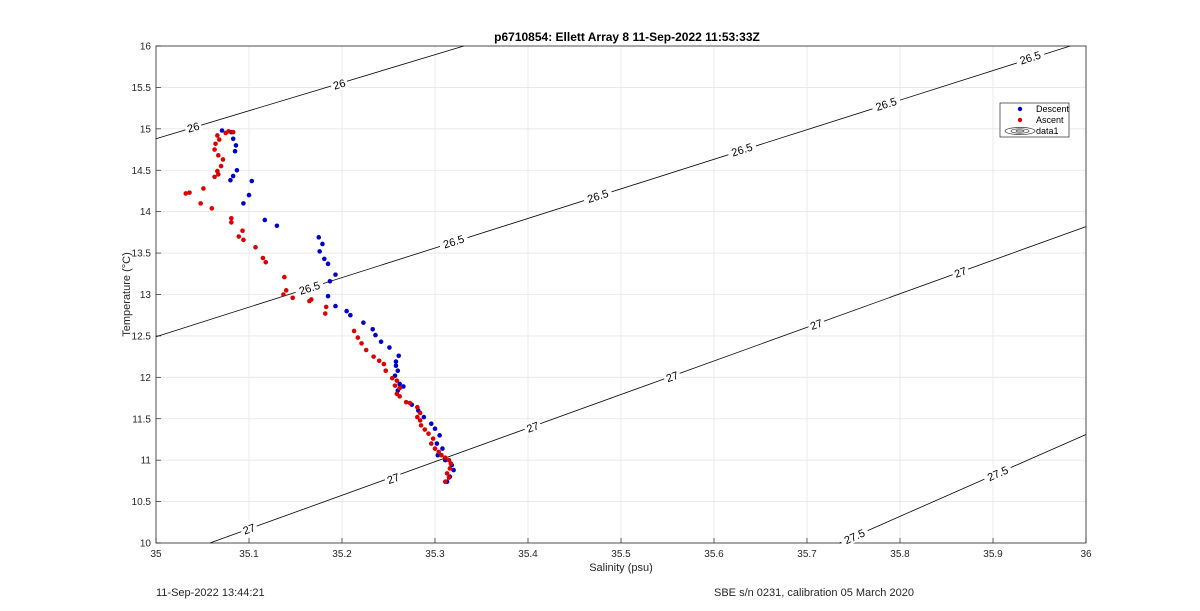 The width and height of the screenshot is (1200, 611). What do you see at coordinates (339, 84) in the screenshot?
I see `sigma-contour-label: 26` at bounding box center [339, 84].